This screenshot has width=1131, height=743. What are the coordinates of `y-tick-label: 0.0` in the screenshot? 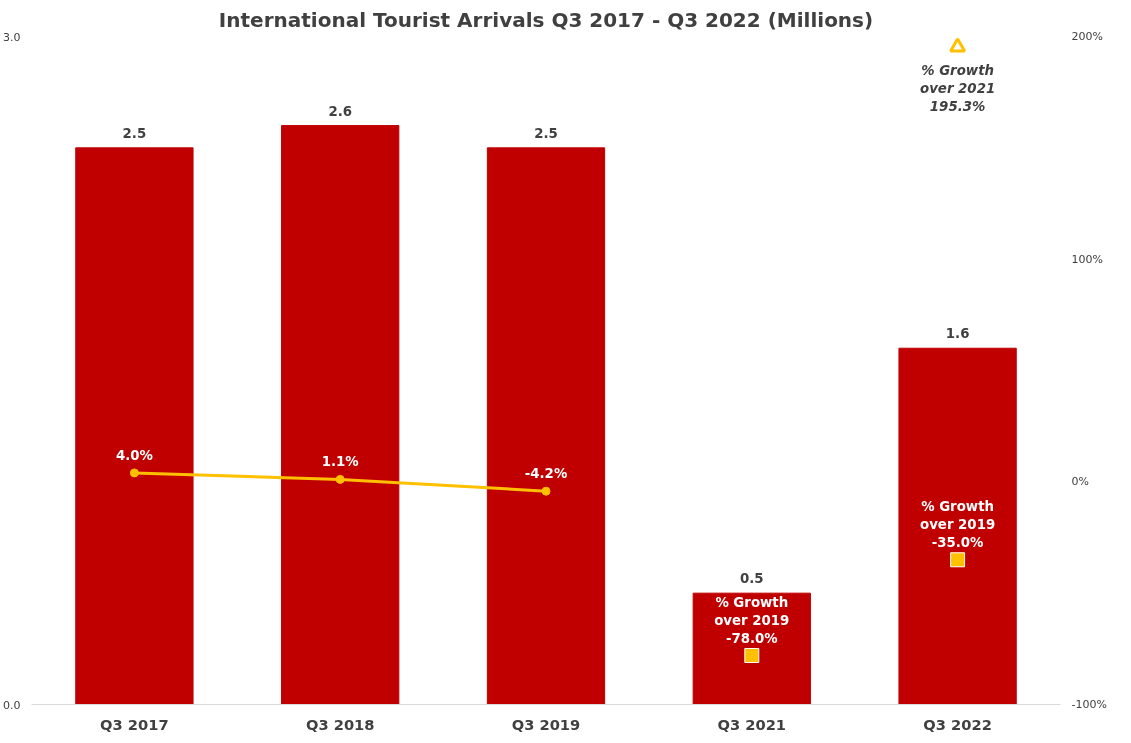 It's located at (12, 705).